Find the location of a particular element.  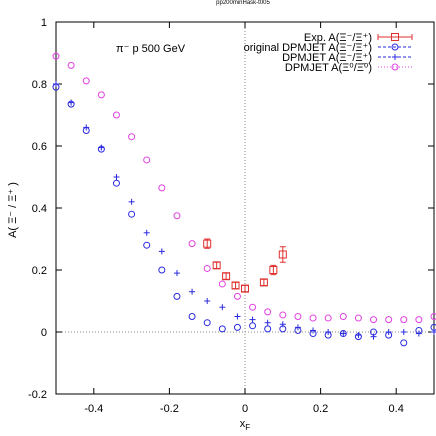

y-tick-label: 0.8 is located at coordinates (39, 85).